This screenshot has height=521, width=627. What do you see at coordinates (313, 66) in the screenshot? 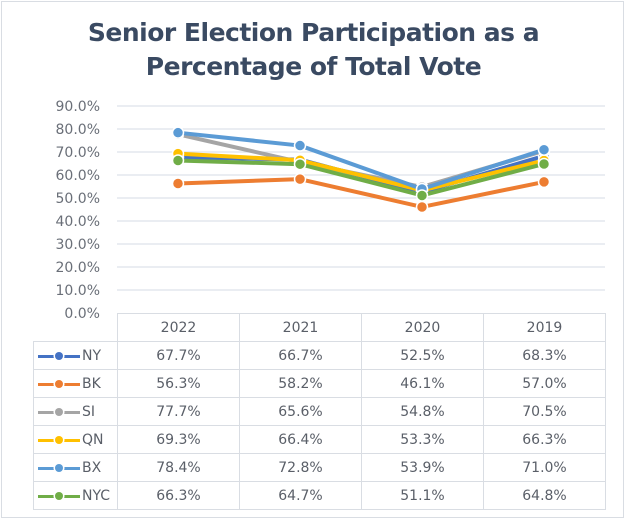
I see `chart-title-line-2: Percentage of Total Vote` at bounding box center [313, 66].